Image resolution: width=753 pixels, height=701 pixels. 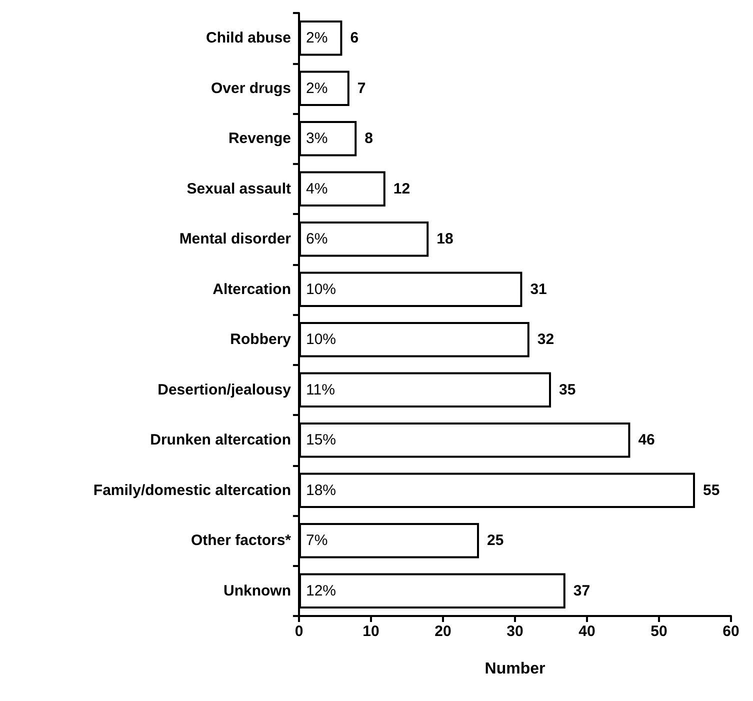 What do you see at coordinates (250, 88) in the screenshot?
I see `y-tick-label: Over drugs` at bounding box center [250, 88].